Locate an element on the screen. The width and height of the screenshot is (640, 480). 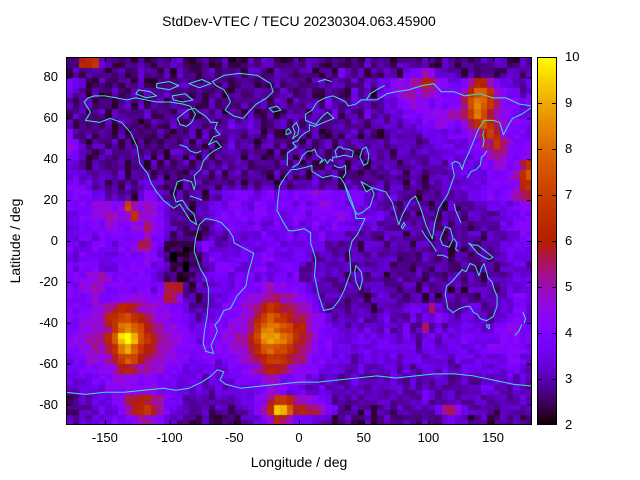
x-tick-label: 100 is located at coordinates (428, 437).